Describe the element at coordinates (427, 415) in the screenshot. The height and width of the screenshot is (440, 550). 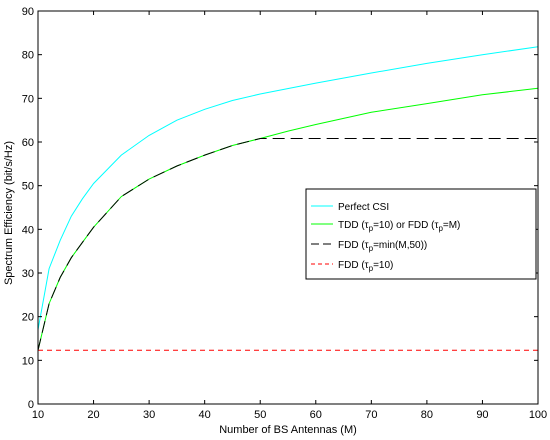
I see `x-tick-label: 80` at that location.